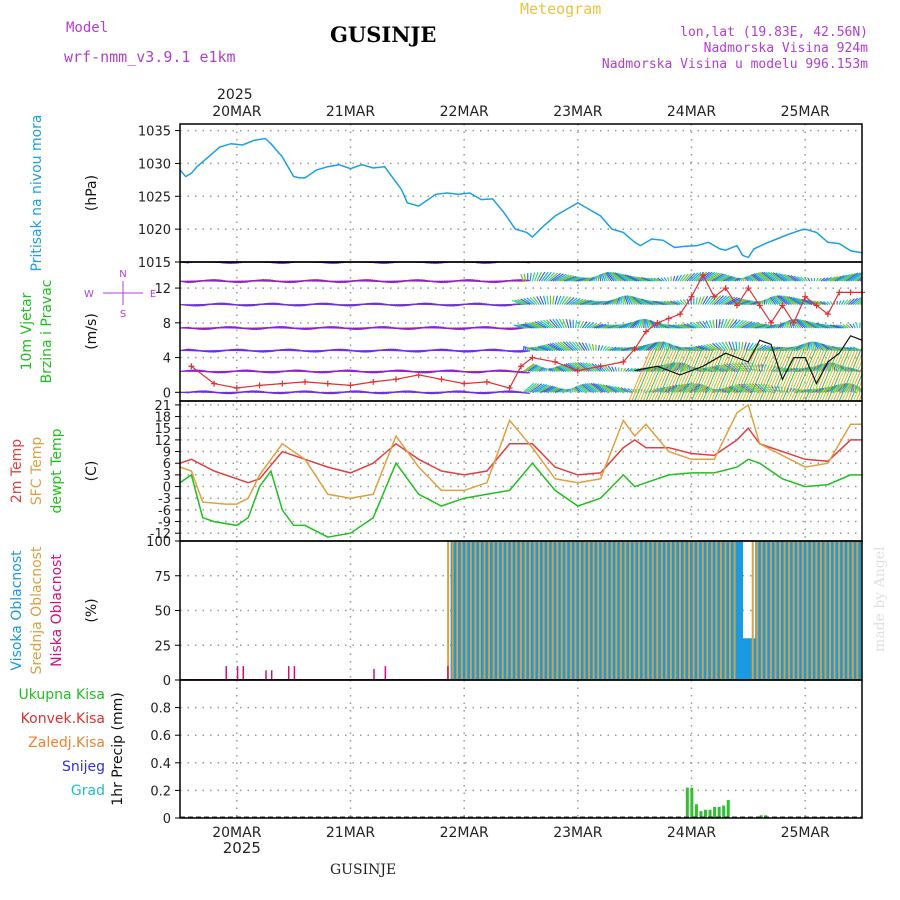  Describe the element at coordinates (521, 498) in the screenshot. I see `temp-line-dewpt-temp` at that location.